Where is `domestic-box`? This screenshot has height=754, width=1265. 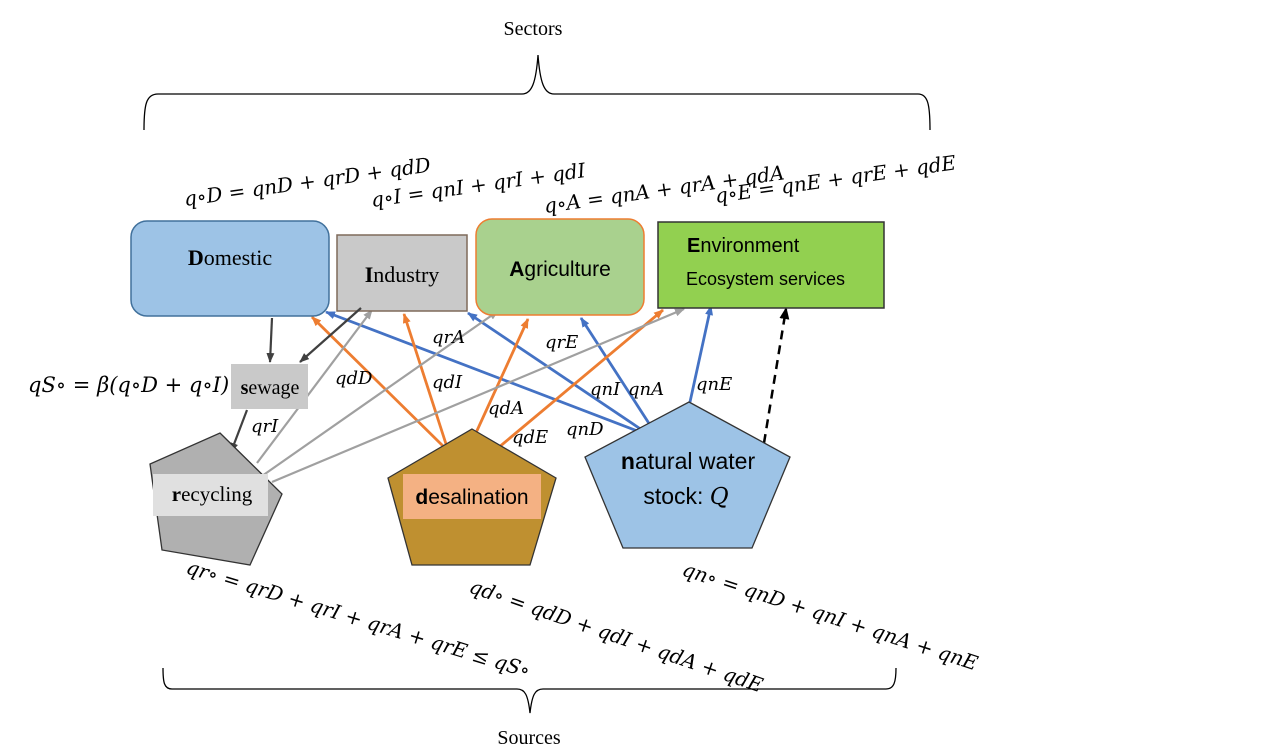
domestic-box is located at coordinates (230, 268).